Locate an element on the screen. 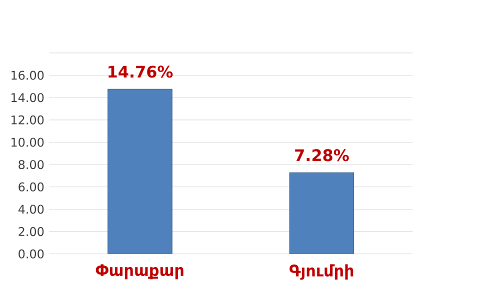 Image resolution: width=481 pixels, height=288 pixels. x-tick-label: Փարաքար is located at coordinates (140, 272).